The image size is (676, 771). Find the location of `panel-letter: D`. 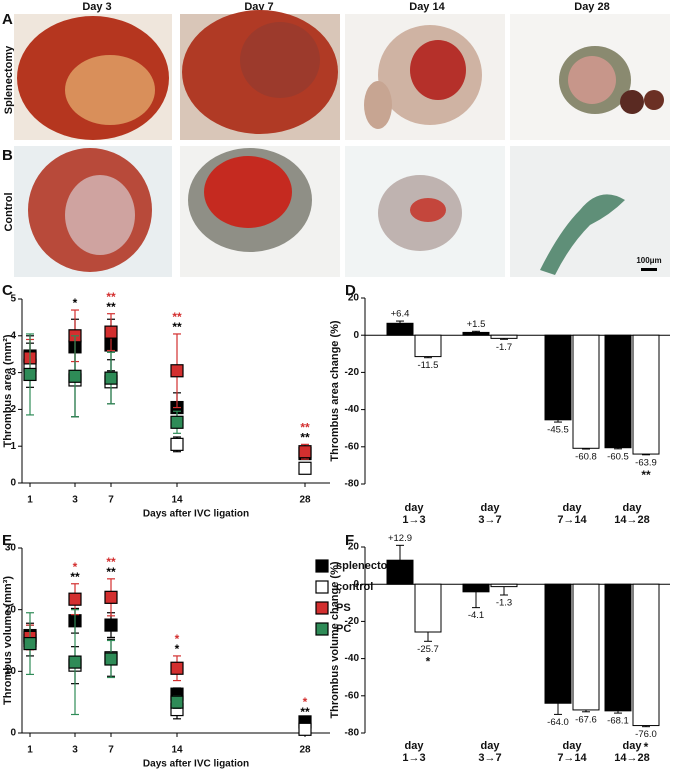

panel-letter: D is located at coordinates (350, 290).